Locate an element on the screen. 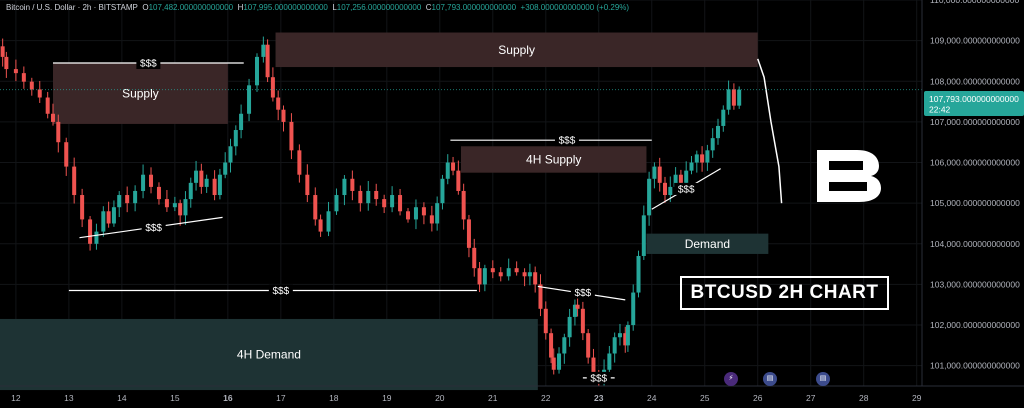  time-tick-label: 24 is located at coordinates (652, 398).